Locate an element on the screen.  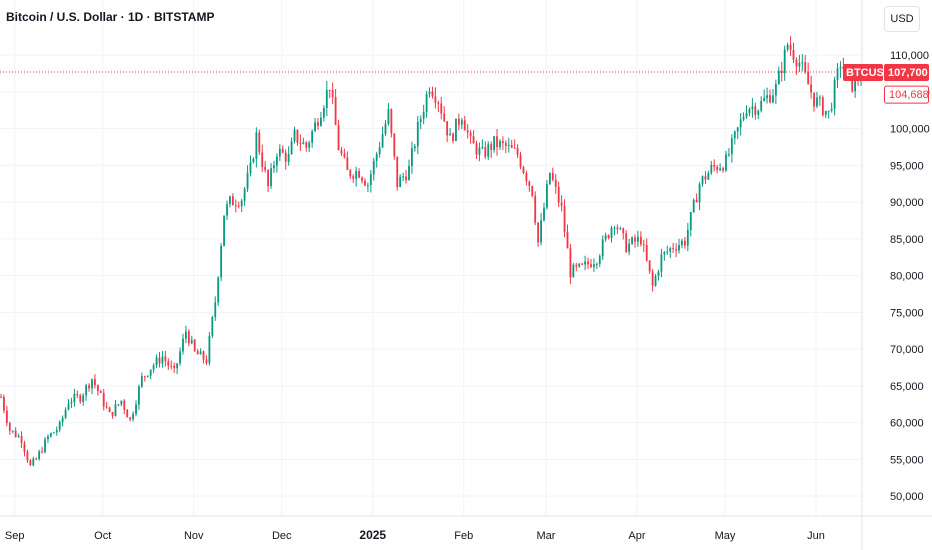
y-tick-label: 80,000 is located at coordinates (907, 277).